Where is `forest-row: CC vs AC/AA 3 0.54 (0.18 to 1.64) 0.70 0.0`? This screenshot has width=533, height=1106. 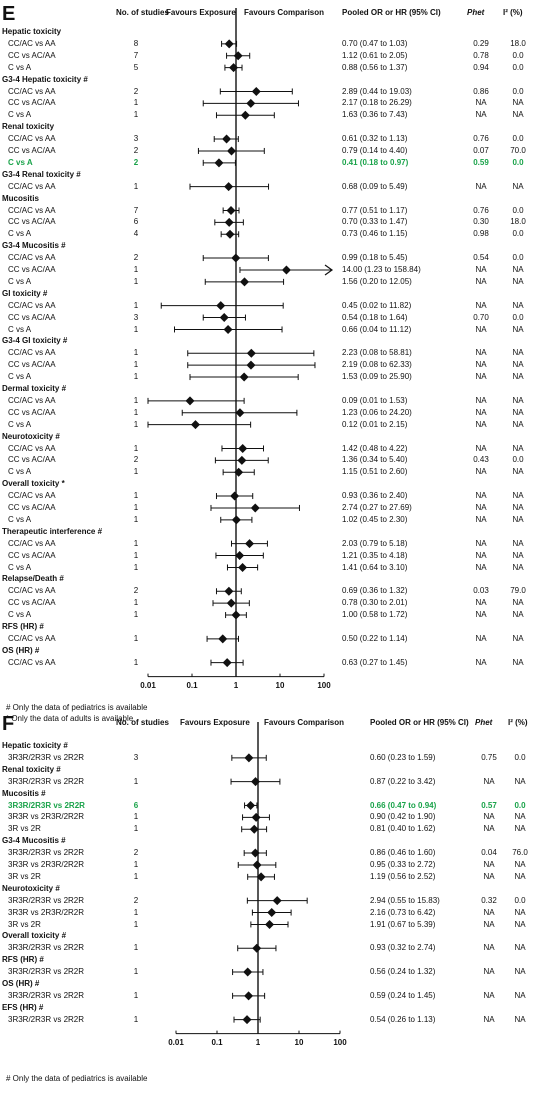 forest-row: CC vs AC/AA 3 0.54 (0.18 to 1.64) 0.70 0.0 is located at coordinates (266, 317).